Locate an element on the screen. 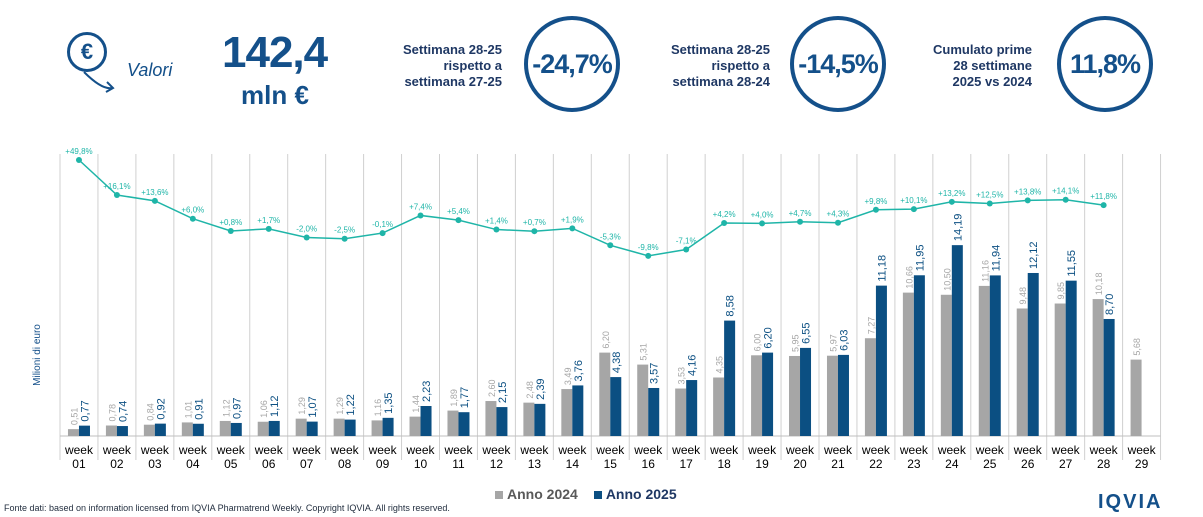  growth-label: +0,8% is located at coordinates (230, 222).